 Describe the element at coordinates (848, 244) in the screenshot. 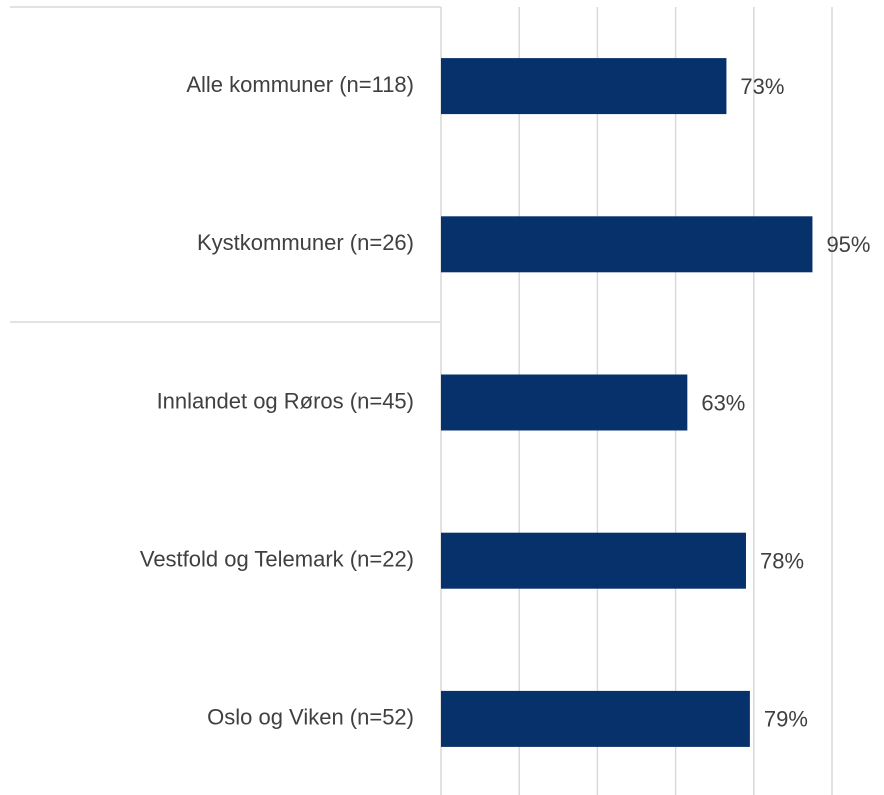

I see `value-label: 95%` at that location.